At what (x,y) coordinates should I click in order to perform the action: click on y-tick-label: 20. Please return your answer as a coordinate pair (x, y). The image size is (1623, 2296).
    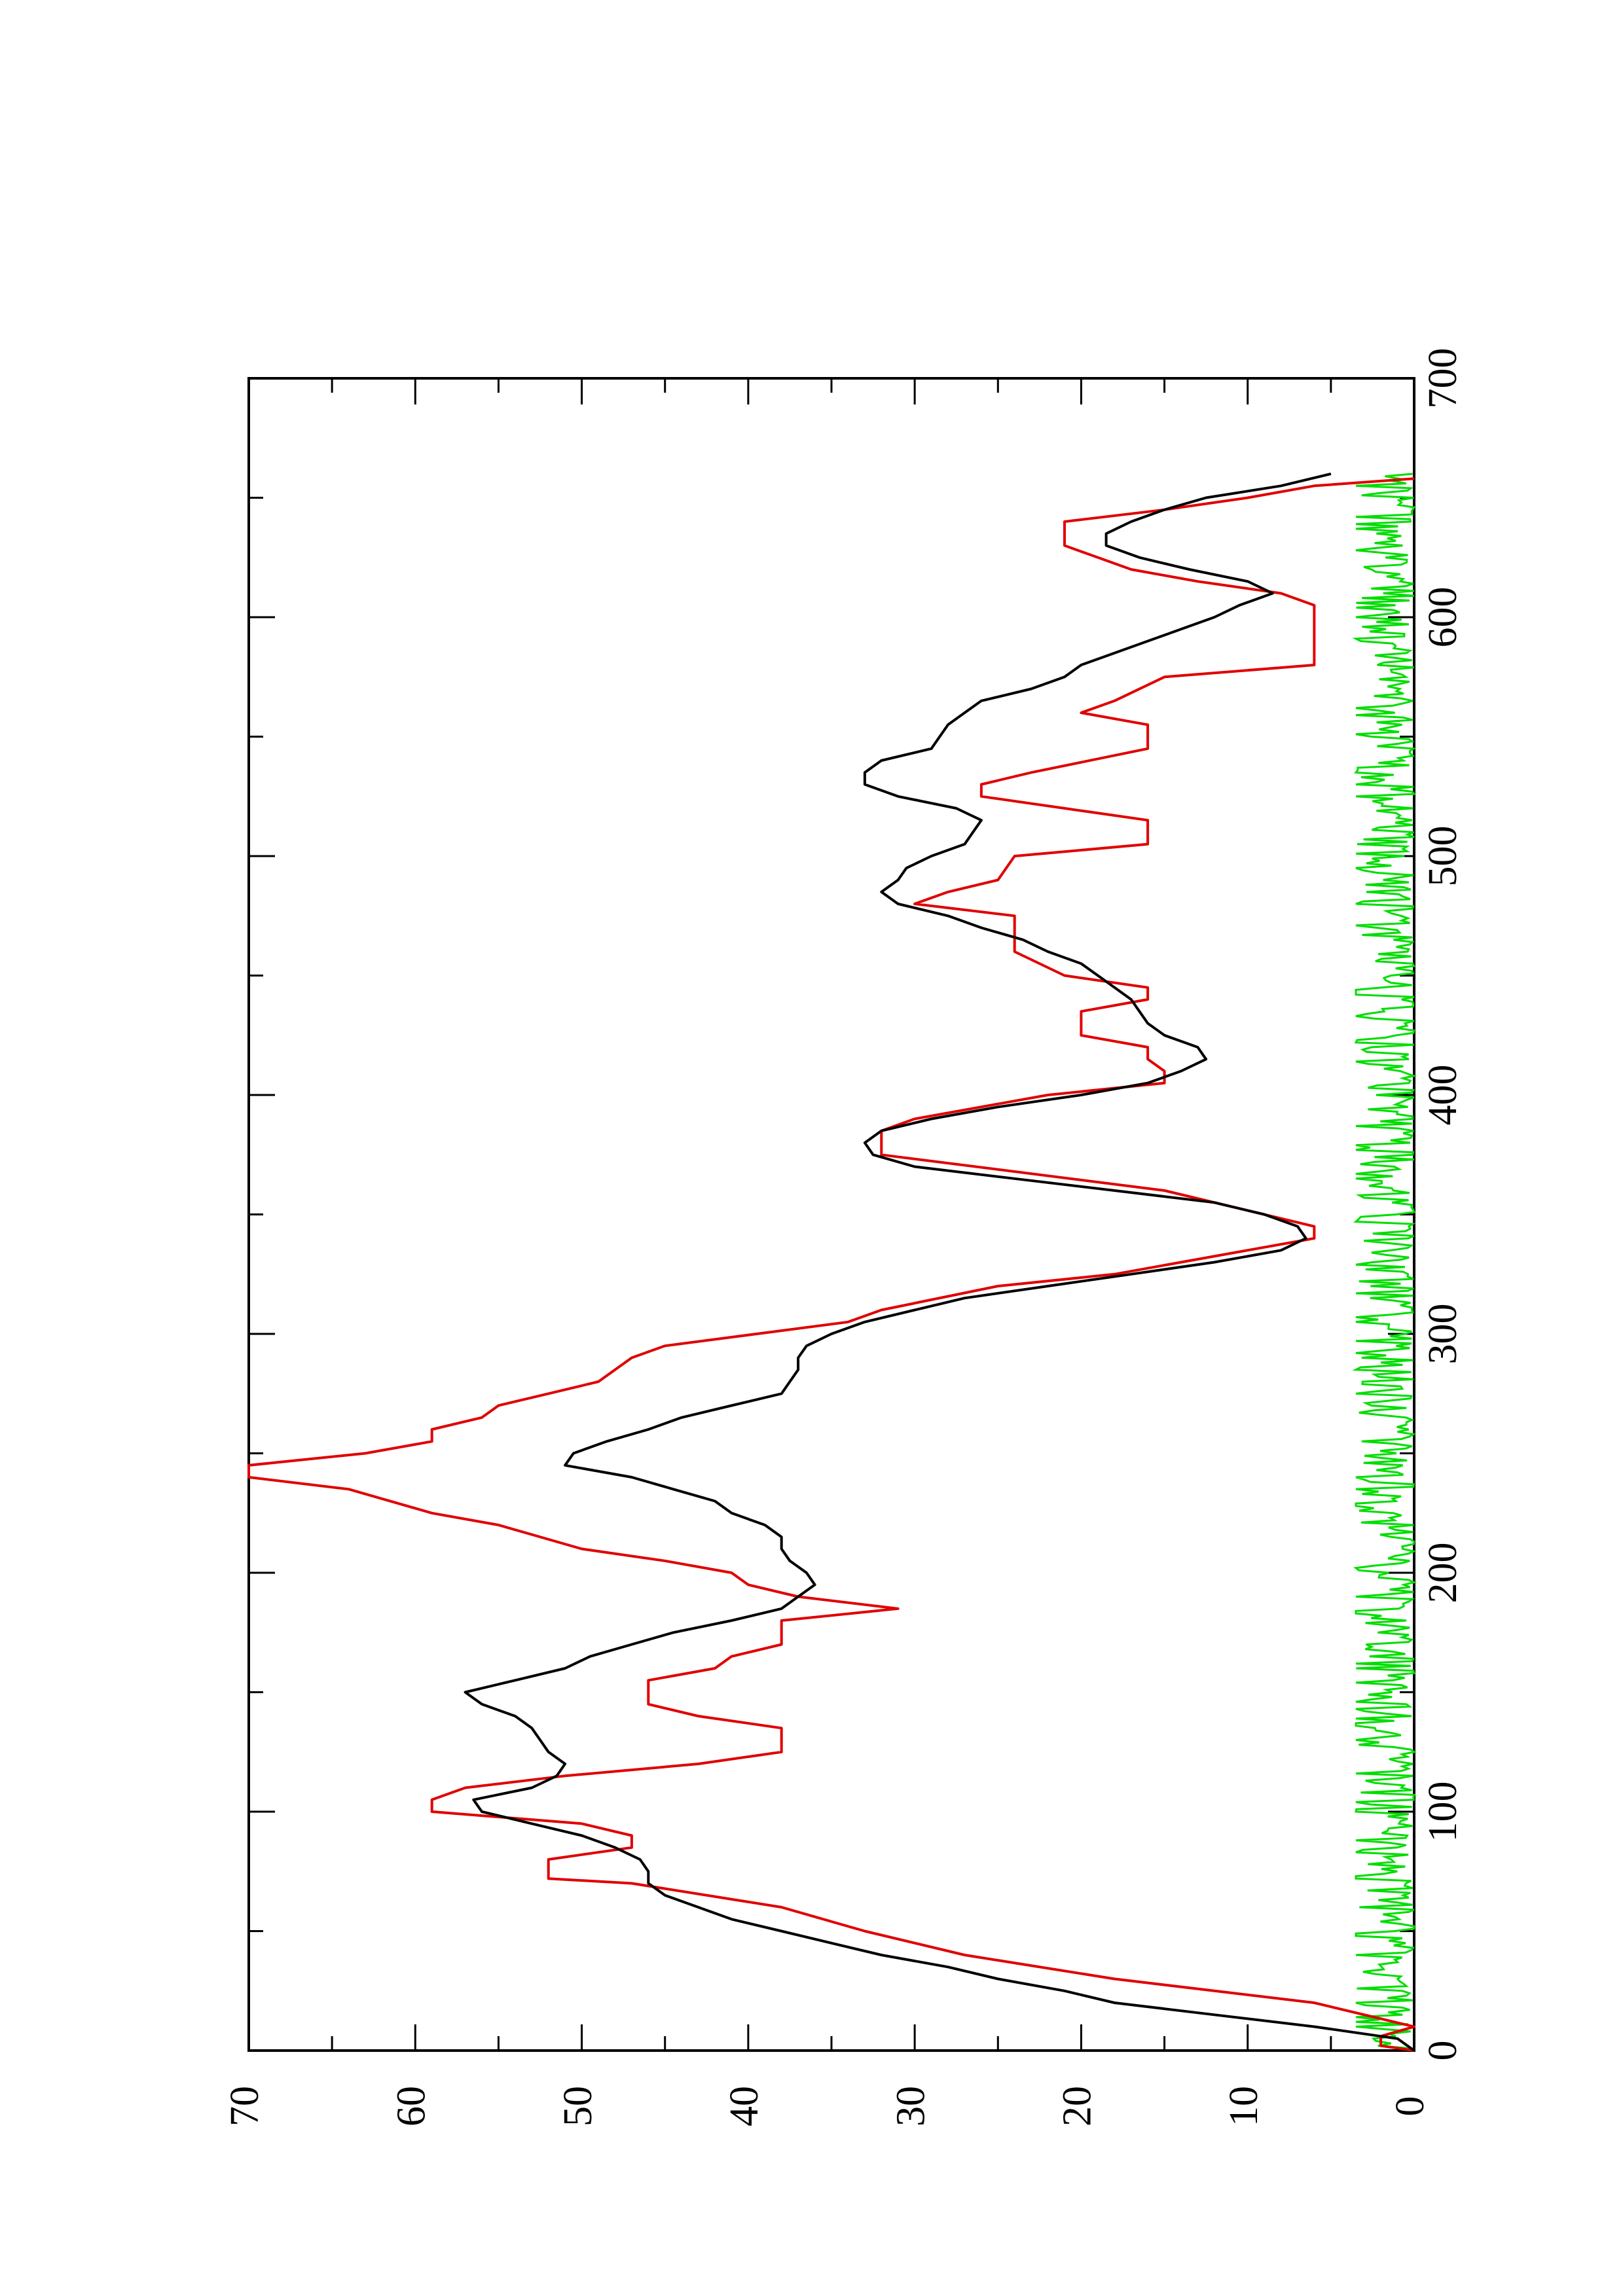
    Looking at the image, I should click on (1077, 2106).